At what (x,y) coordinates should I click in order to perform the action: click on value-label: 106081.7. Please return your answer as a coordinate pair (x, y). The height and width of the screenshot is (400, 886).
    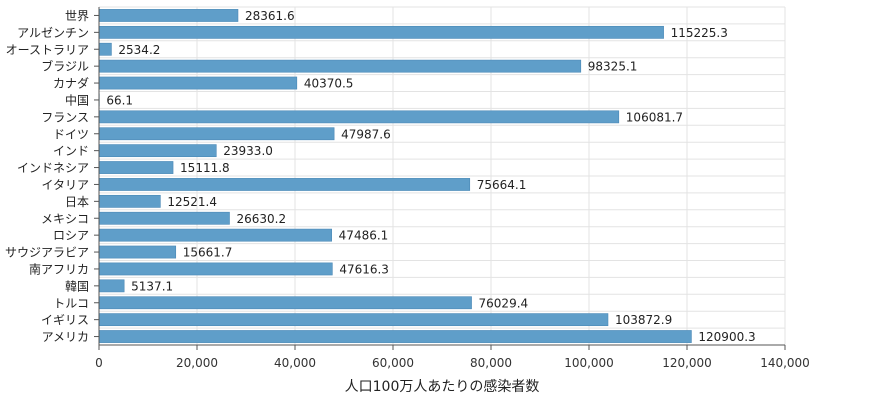
    Looking at the image, I should click on (654, 117).